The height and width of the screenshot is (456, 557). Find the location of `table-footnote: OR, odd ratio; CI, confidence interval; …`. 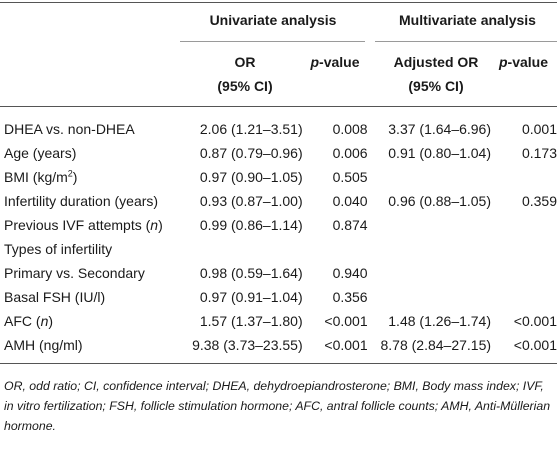

table-footnote: OR, odd ratio; CI, confidence interval; … is located at coordinates (277, 406).